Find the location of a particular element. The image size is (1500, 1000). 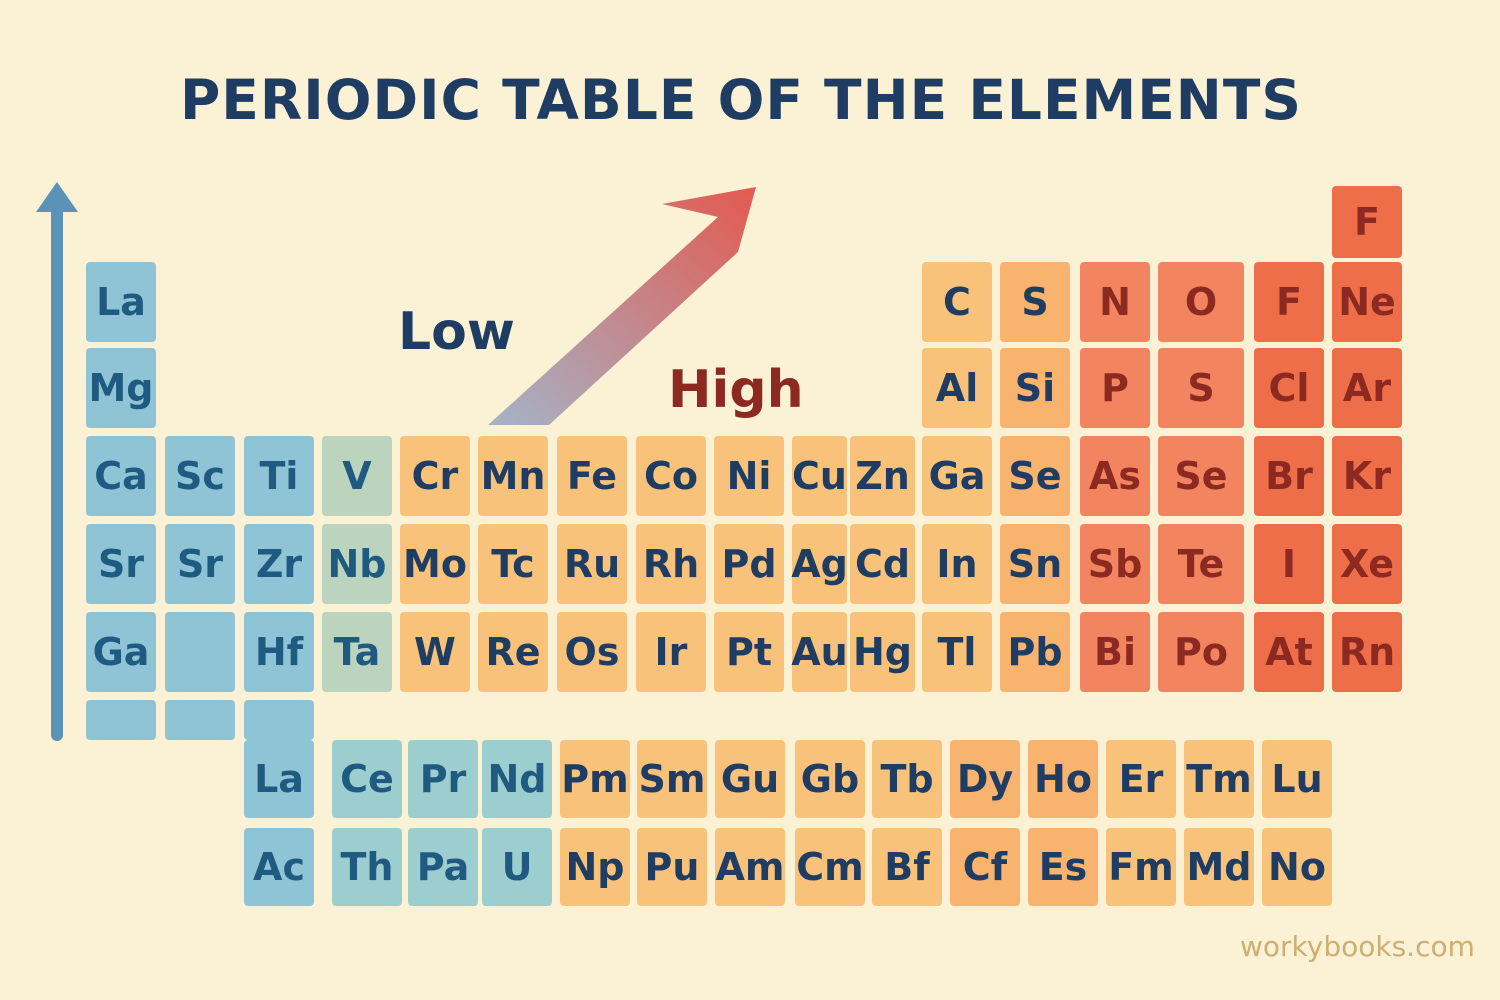

actinide-cell: Np is located at coordinates (595, 867).